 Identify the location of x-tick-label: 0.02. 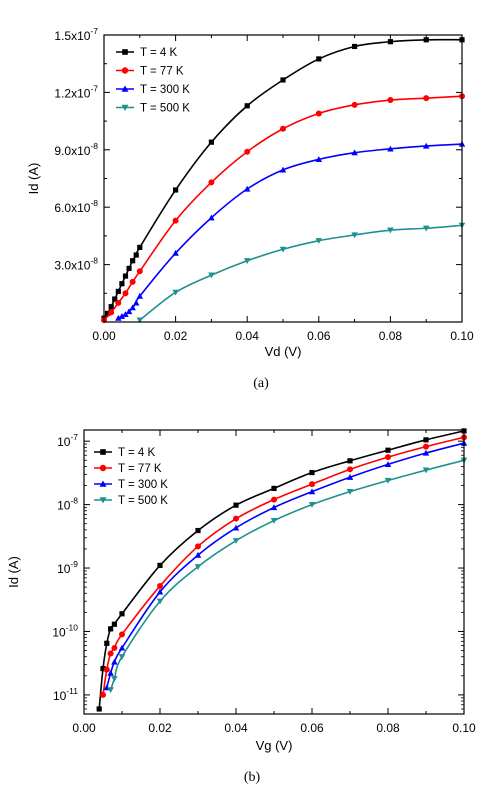
(176, 336).